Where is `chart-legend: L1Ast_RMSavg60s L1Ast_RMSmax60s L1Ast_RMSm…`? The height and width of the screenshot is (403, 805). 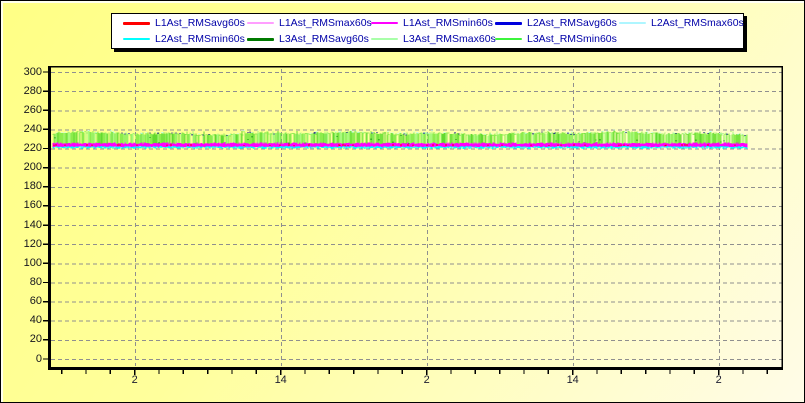
chart-legend: L1Ast_RMSavg60s L1Ast_RMSmax60s L1Ast_RMSm… is located at coordinates (427, 31).